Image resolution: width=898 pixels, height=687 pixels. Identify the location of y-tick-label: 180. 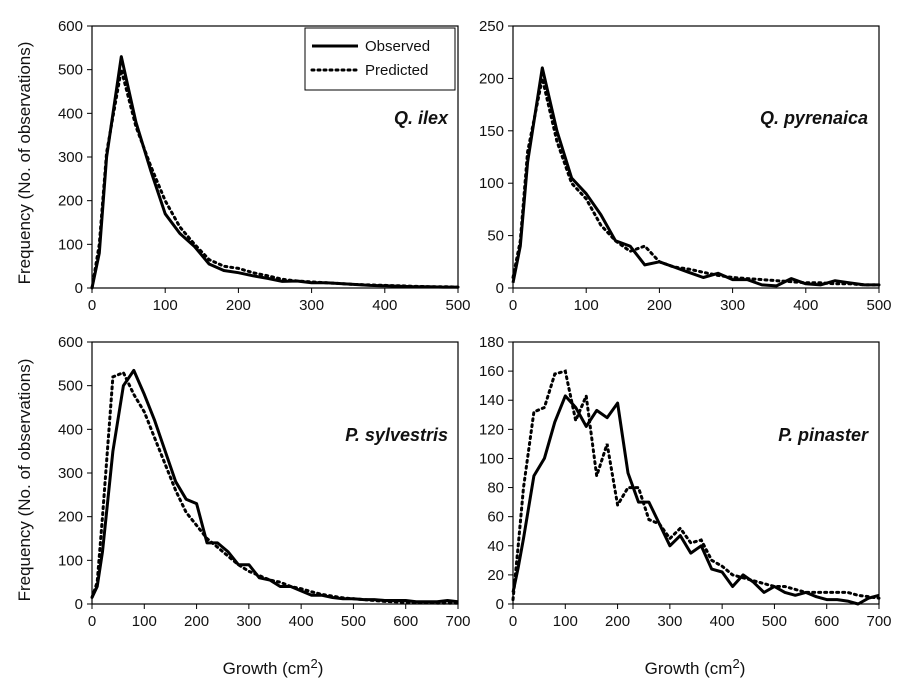
(491, 342).